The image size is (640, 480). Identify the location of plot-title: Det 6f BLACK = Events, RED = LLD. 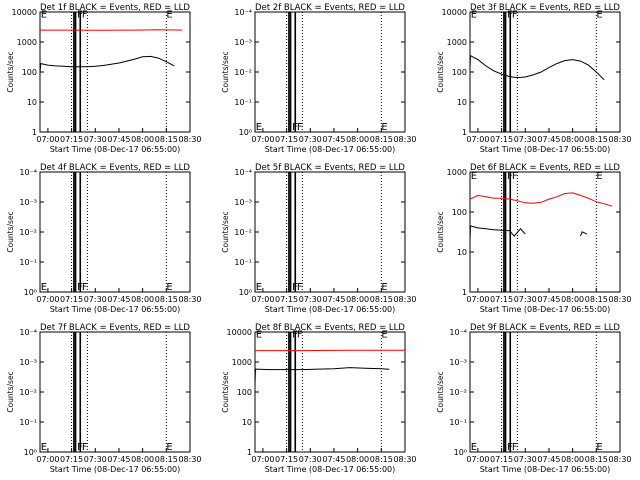
(545, 168).